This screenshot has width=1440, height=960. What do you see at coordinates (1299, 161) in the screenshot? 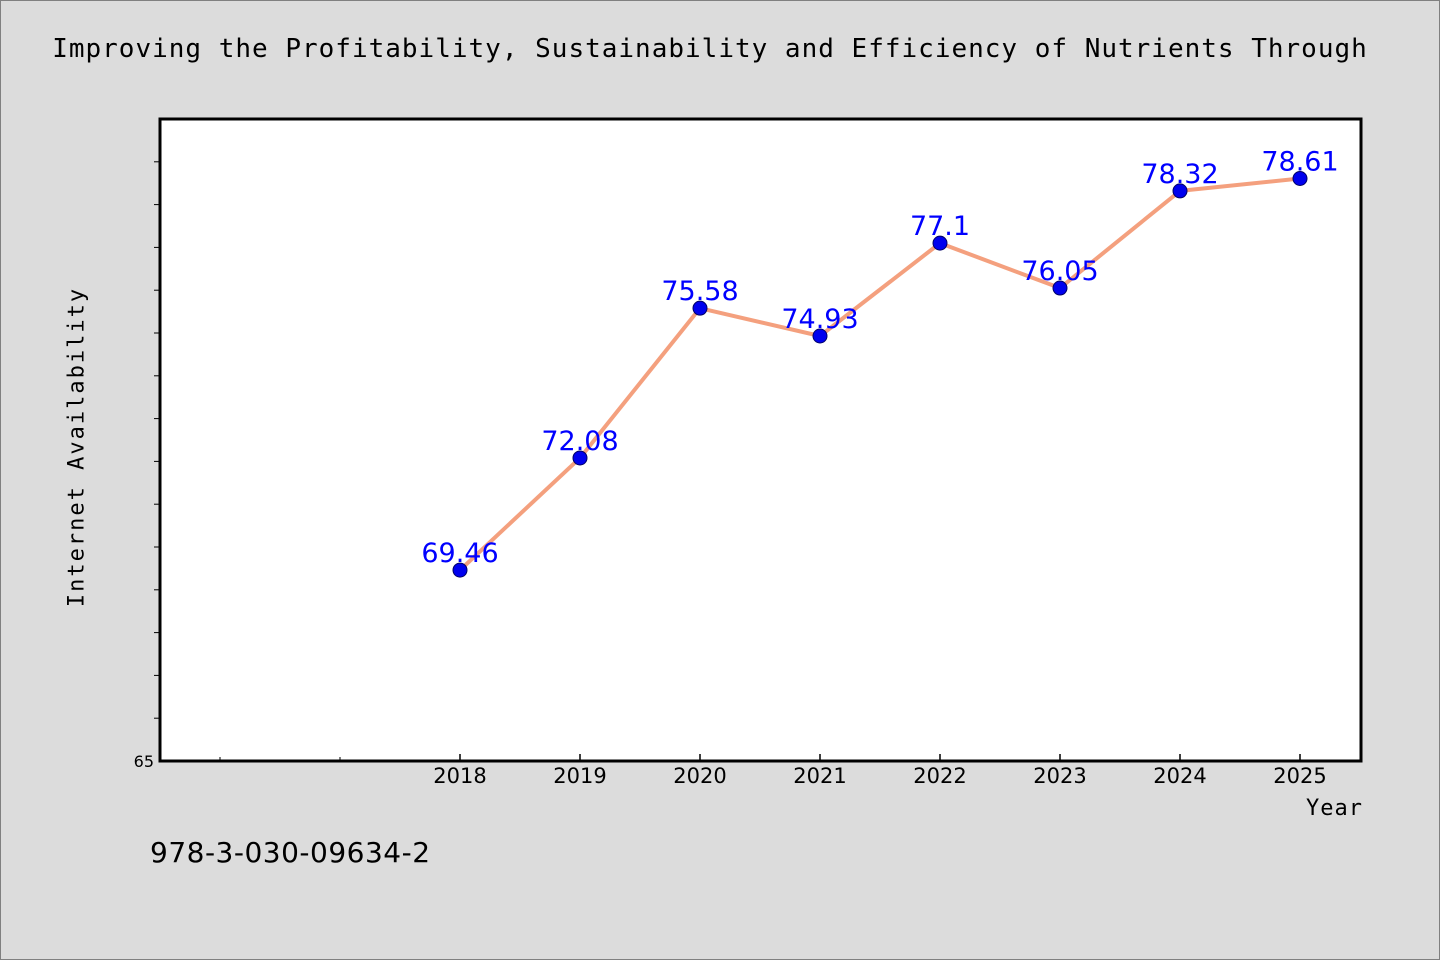
I see `data-label: 78.61` at bounding box center [1299, 161].